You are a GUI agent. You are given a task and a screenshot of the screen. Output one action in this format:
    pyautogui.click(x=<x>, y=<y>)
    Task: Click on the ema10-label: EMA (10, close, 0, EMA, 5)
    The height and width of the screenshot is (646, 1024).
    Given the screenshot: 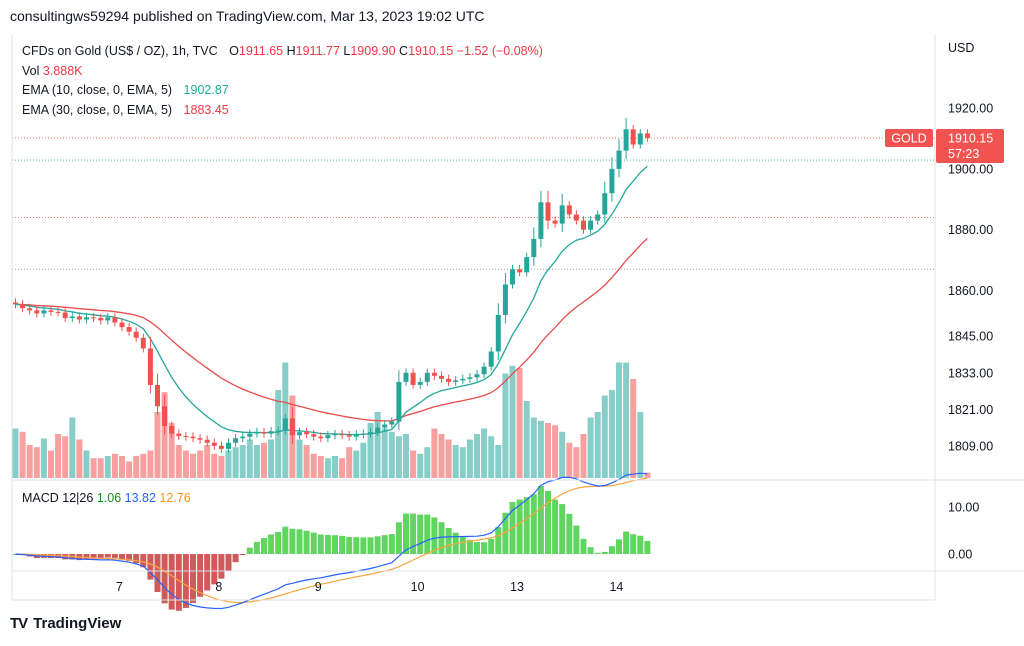 What is the action you would take?
    pyautogui.click(x=97, y=90)
    